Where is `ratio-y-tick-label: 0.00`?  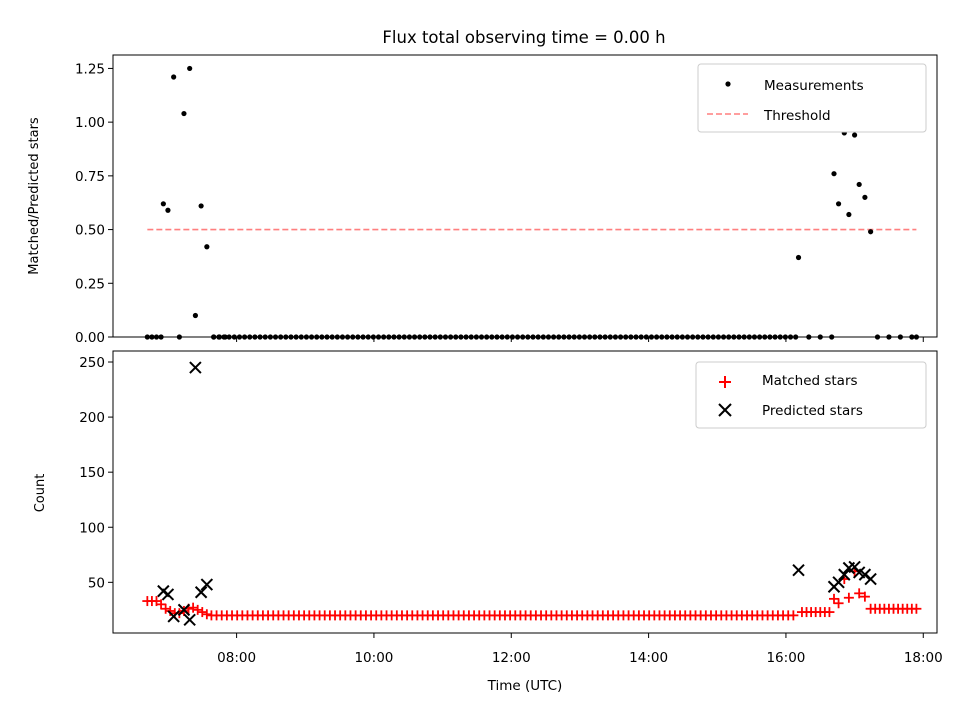
ratio-y-tick-label: 0.00 is located at coordinates (90, 338).